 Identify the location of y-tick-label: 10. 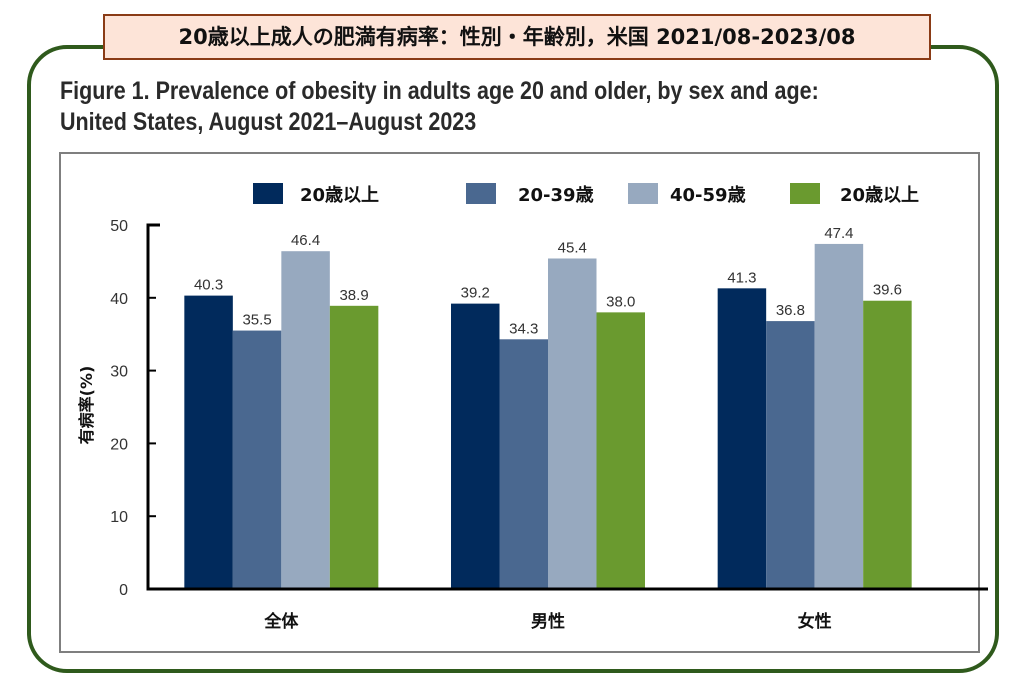
(119, 517).